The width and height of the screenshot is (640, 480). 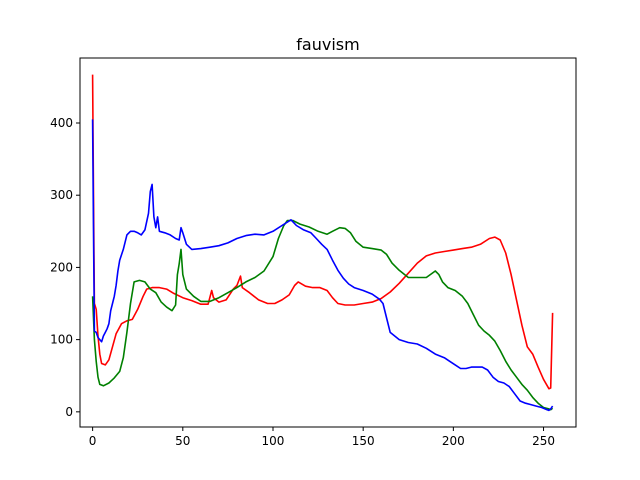 I want to click on x-tick-label: 150, so click(x=363, y=441).